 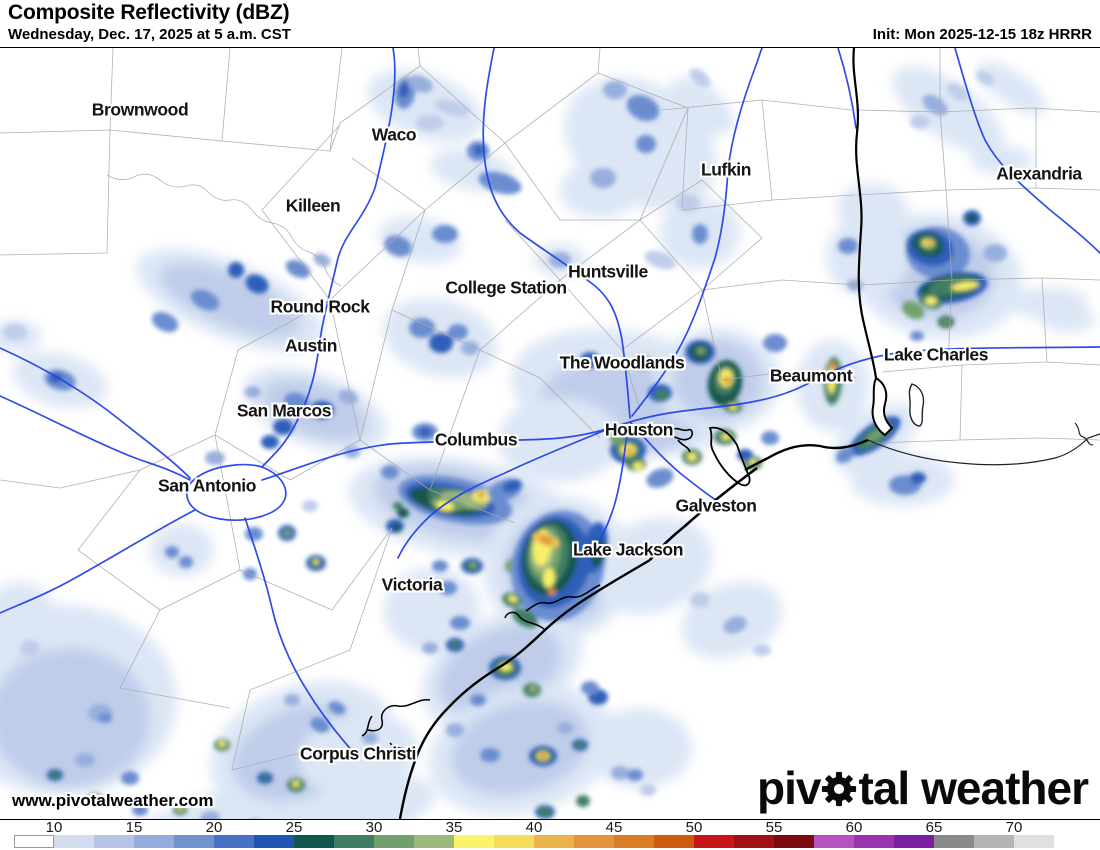 What do you see at coordinates (982, 34) in the screenshot?
I see `model-init-label: Init: Mon 2025-12-15 18z HRRR` at bounding box center [982, 34].